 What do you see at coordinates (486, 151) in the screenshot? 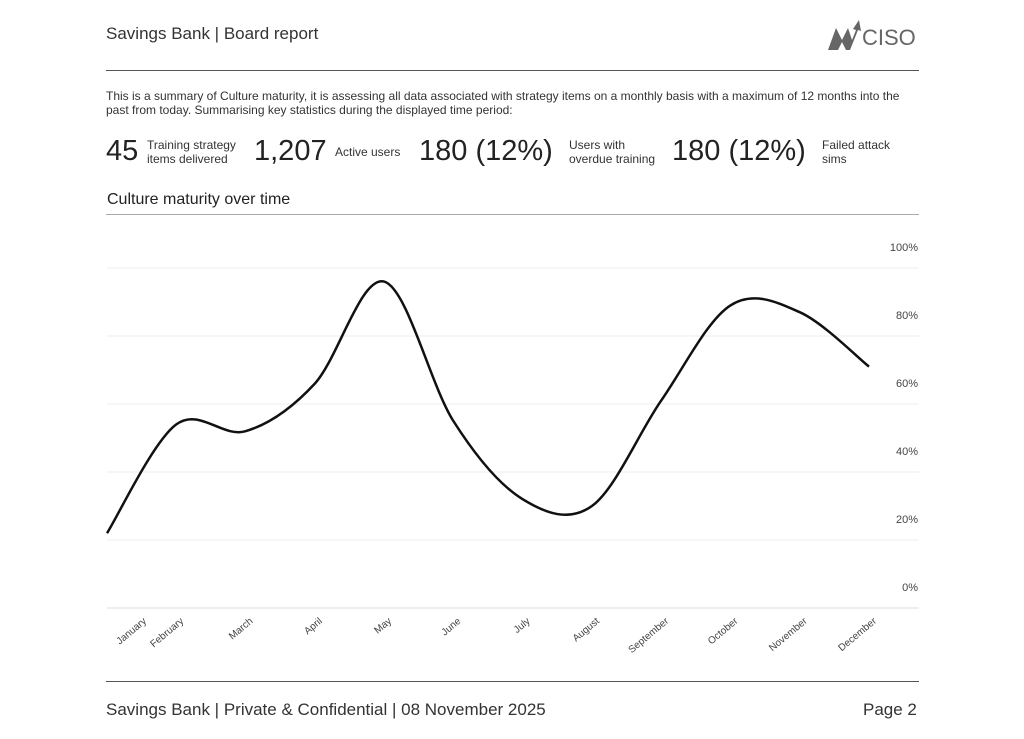
I see `stat-value-overdue: 180 (12%)` at bounding box center [486, 151].